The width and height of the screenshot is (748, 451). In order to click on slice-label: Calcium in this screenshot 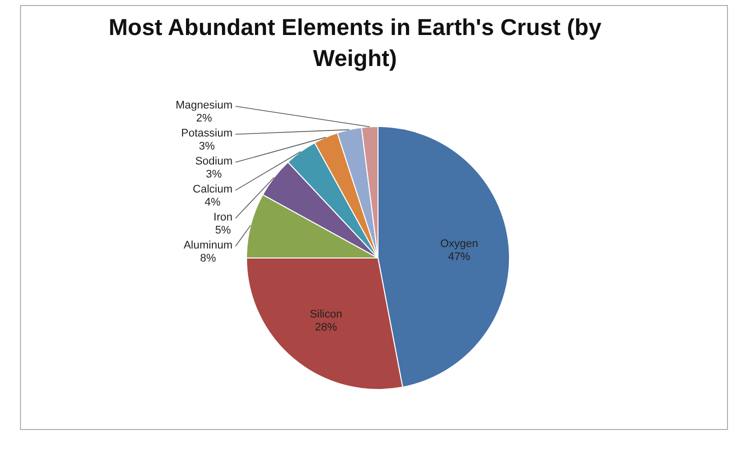, I will do `click(212, 189)`.